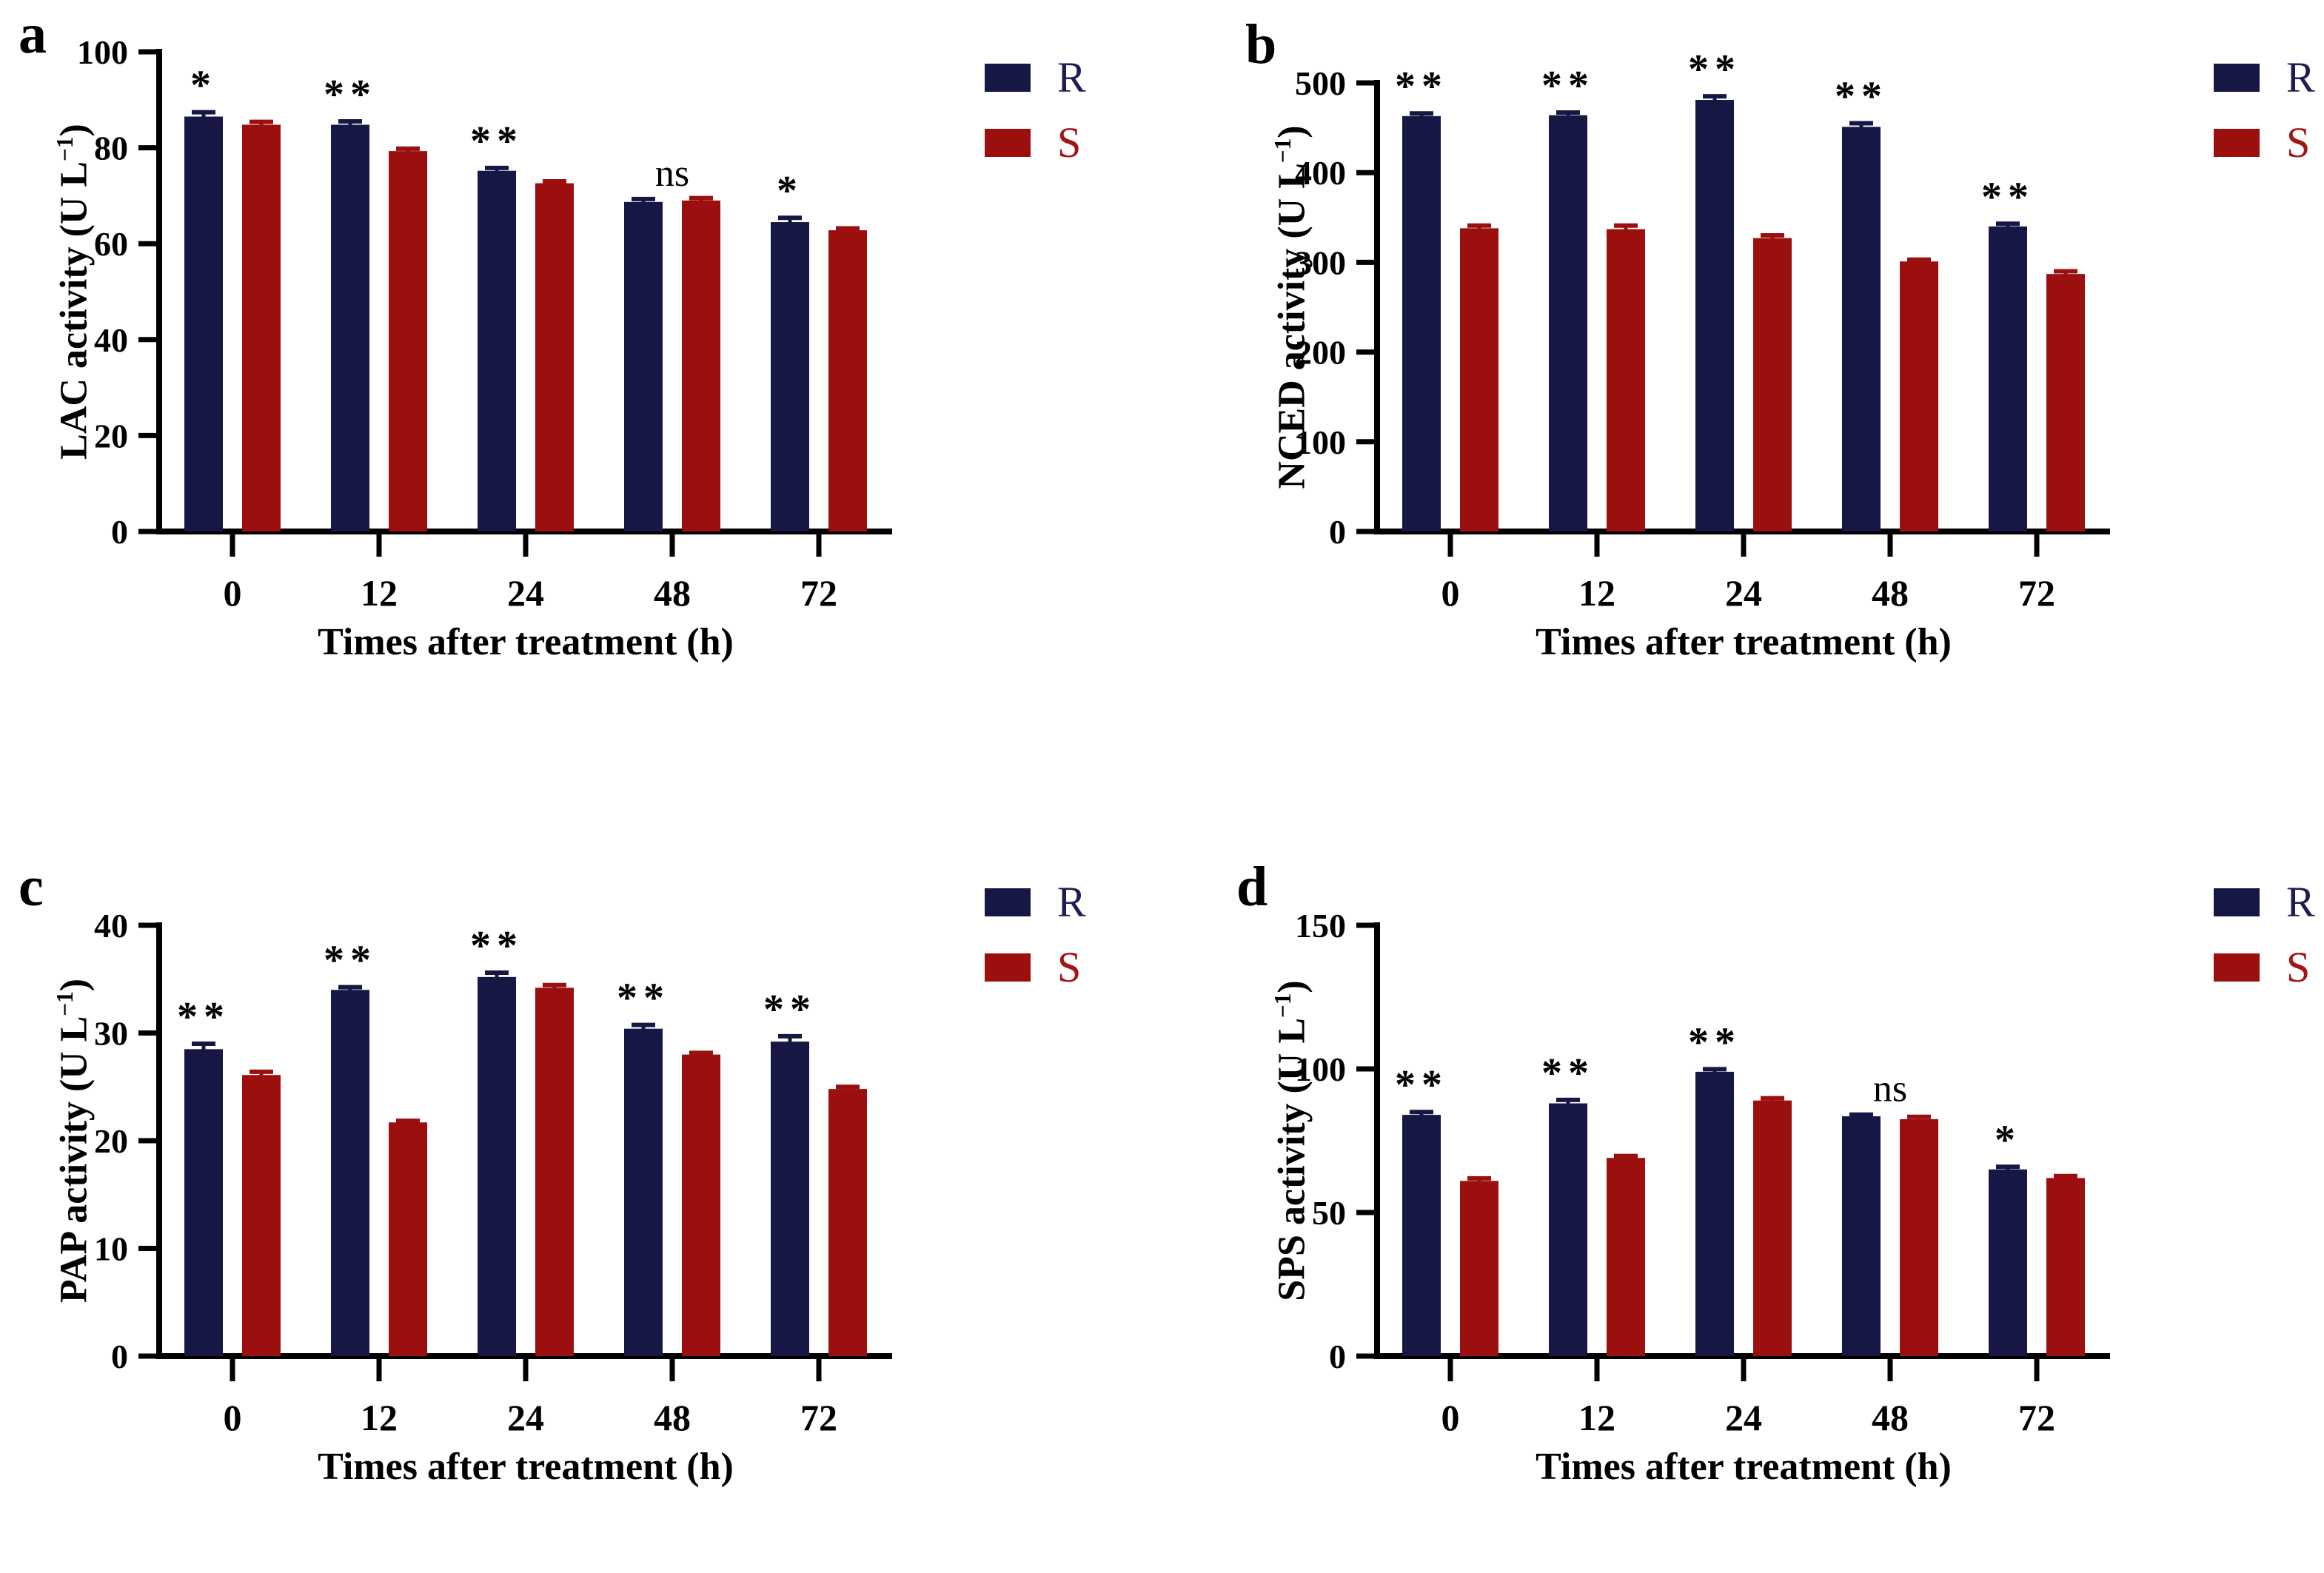 This screenshot has width=2324, height=1573. What do you see at coordinates (484, 324) in the screenshot?
I see `bar-plot-a: 0 20 40 60 80 100 0 * 12 ** 24 ** 48 ns 72 *` at bounding box center [484, 324].